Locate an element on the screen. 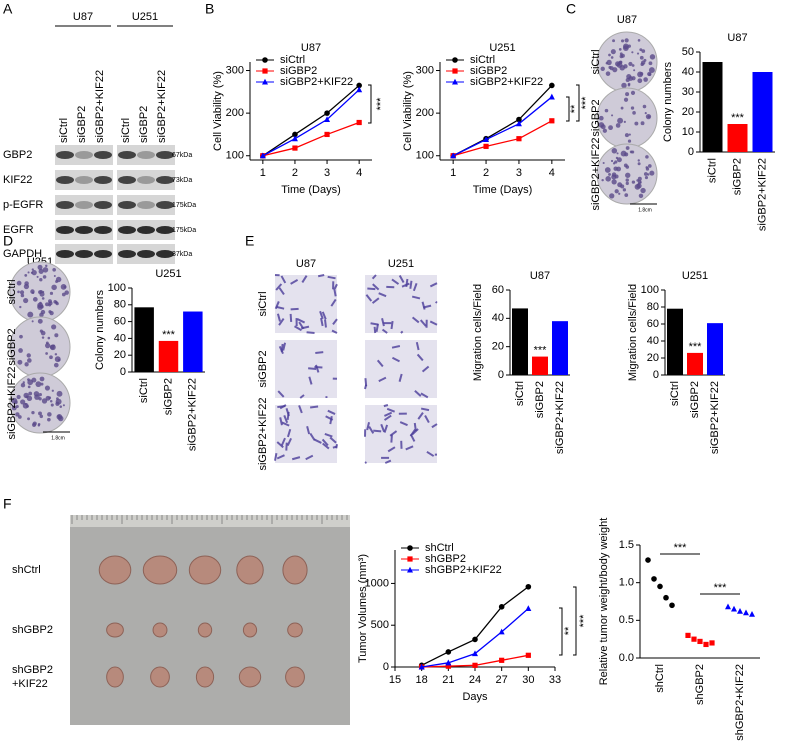 This screenshot has width=787, height=742. scale-label: 1.8cm is located at coordinates (645, 210).